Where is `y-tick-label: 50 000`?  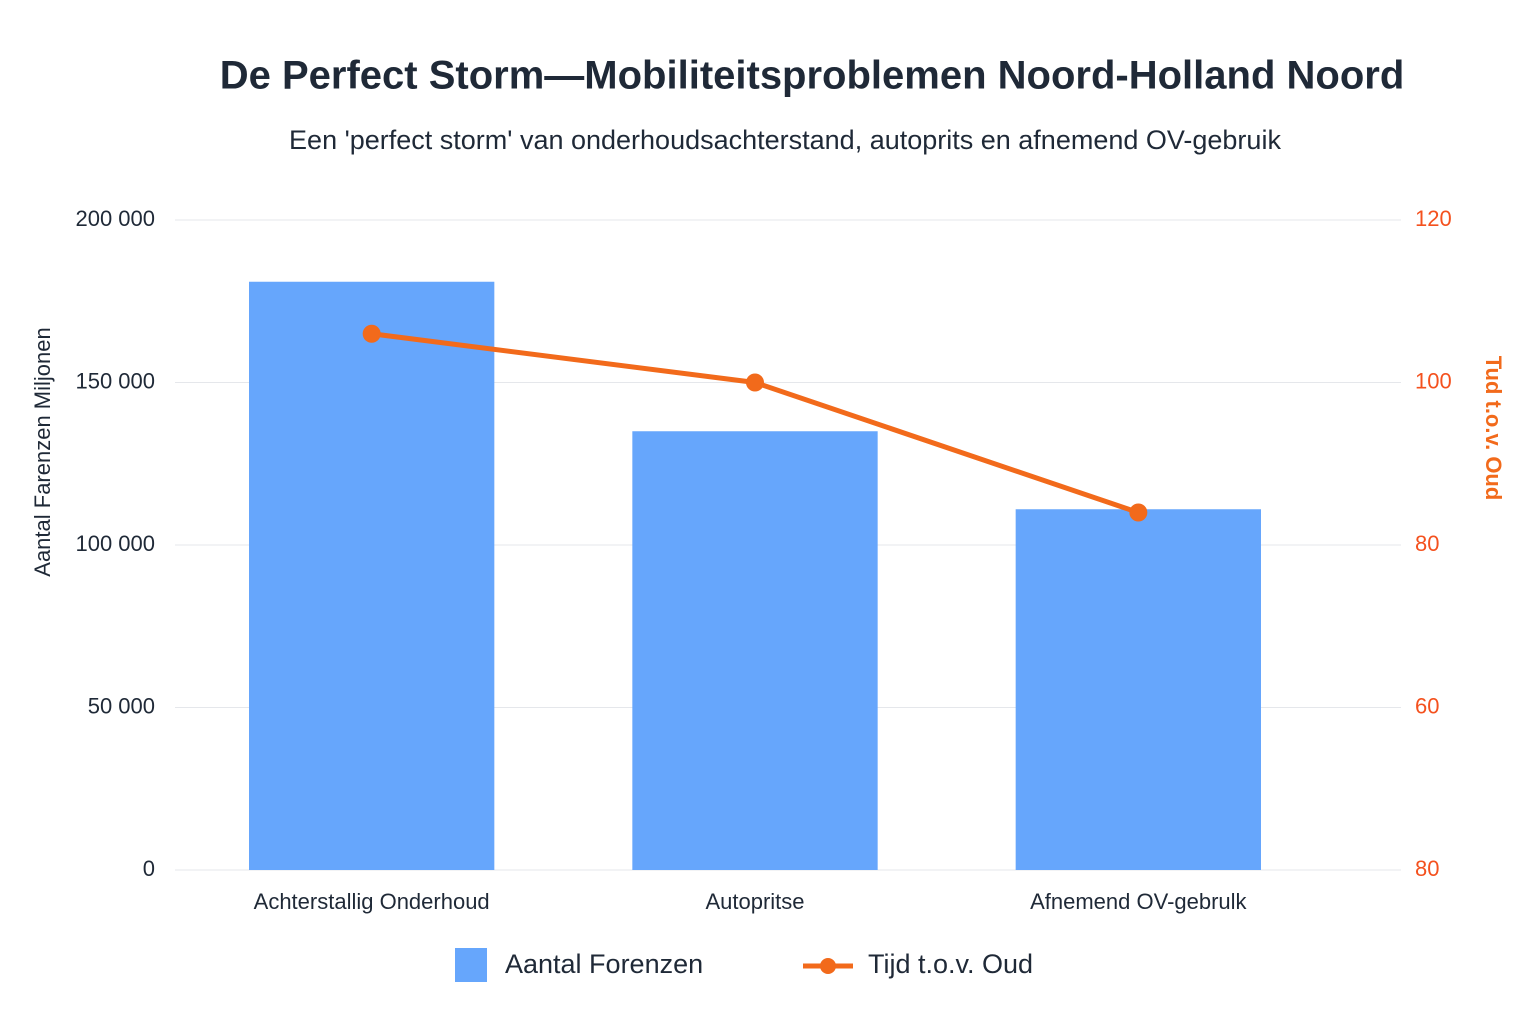
y-tick-label: 50 000 is located at coordinates (121, 705).